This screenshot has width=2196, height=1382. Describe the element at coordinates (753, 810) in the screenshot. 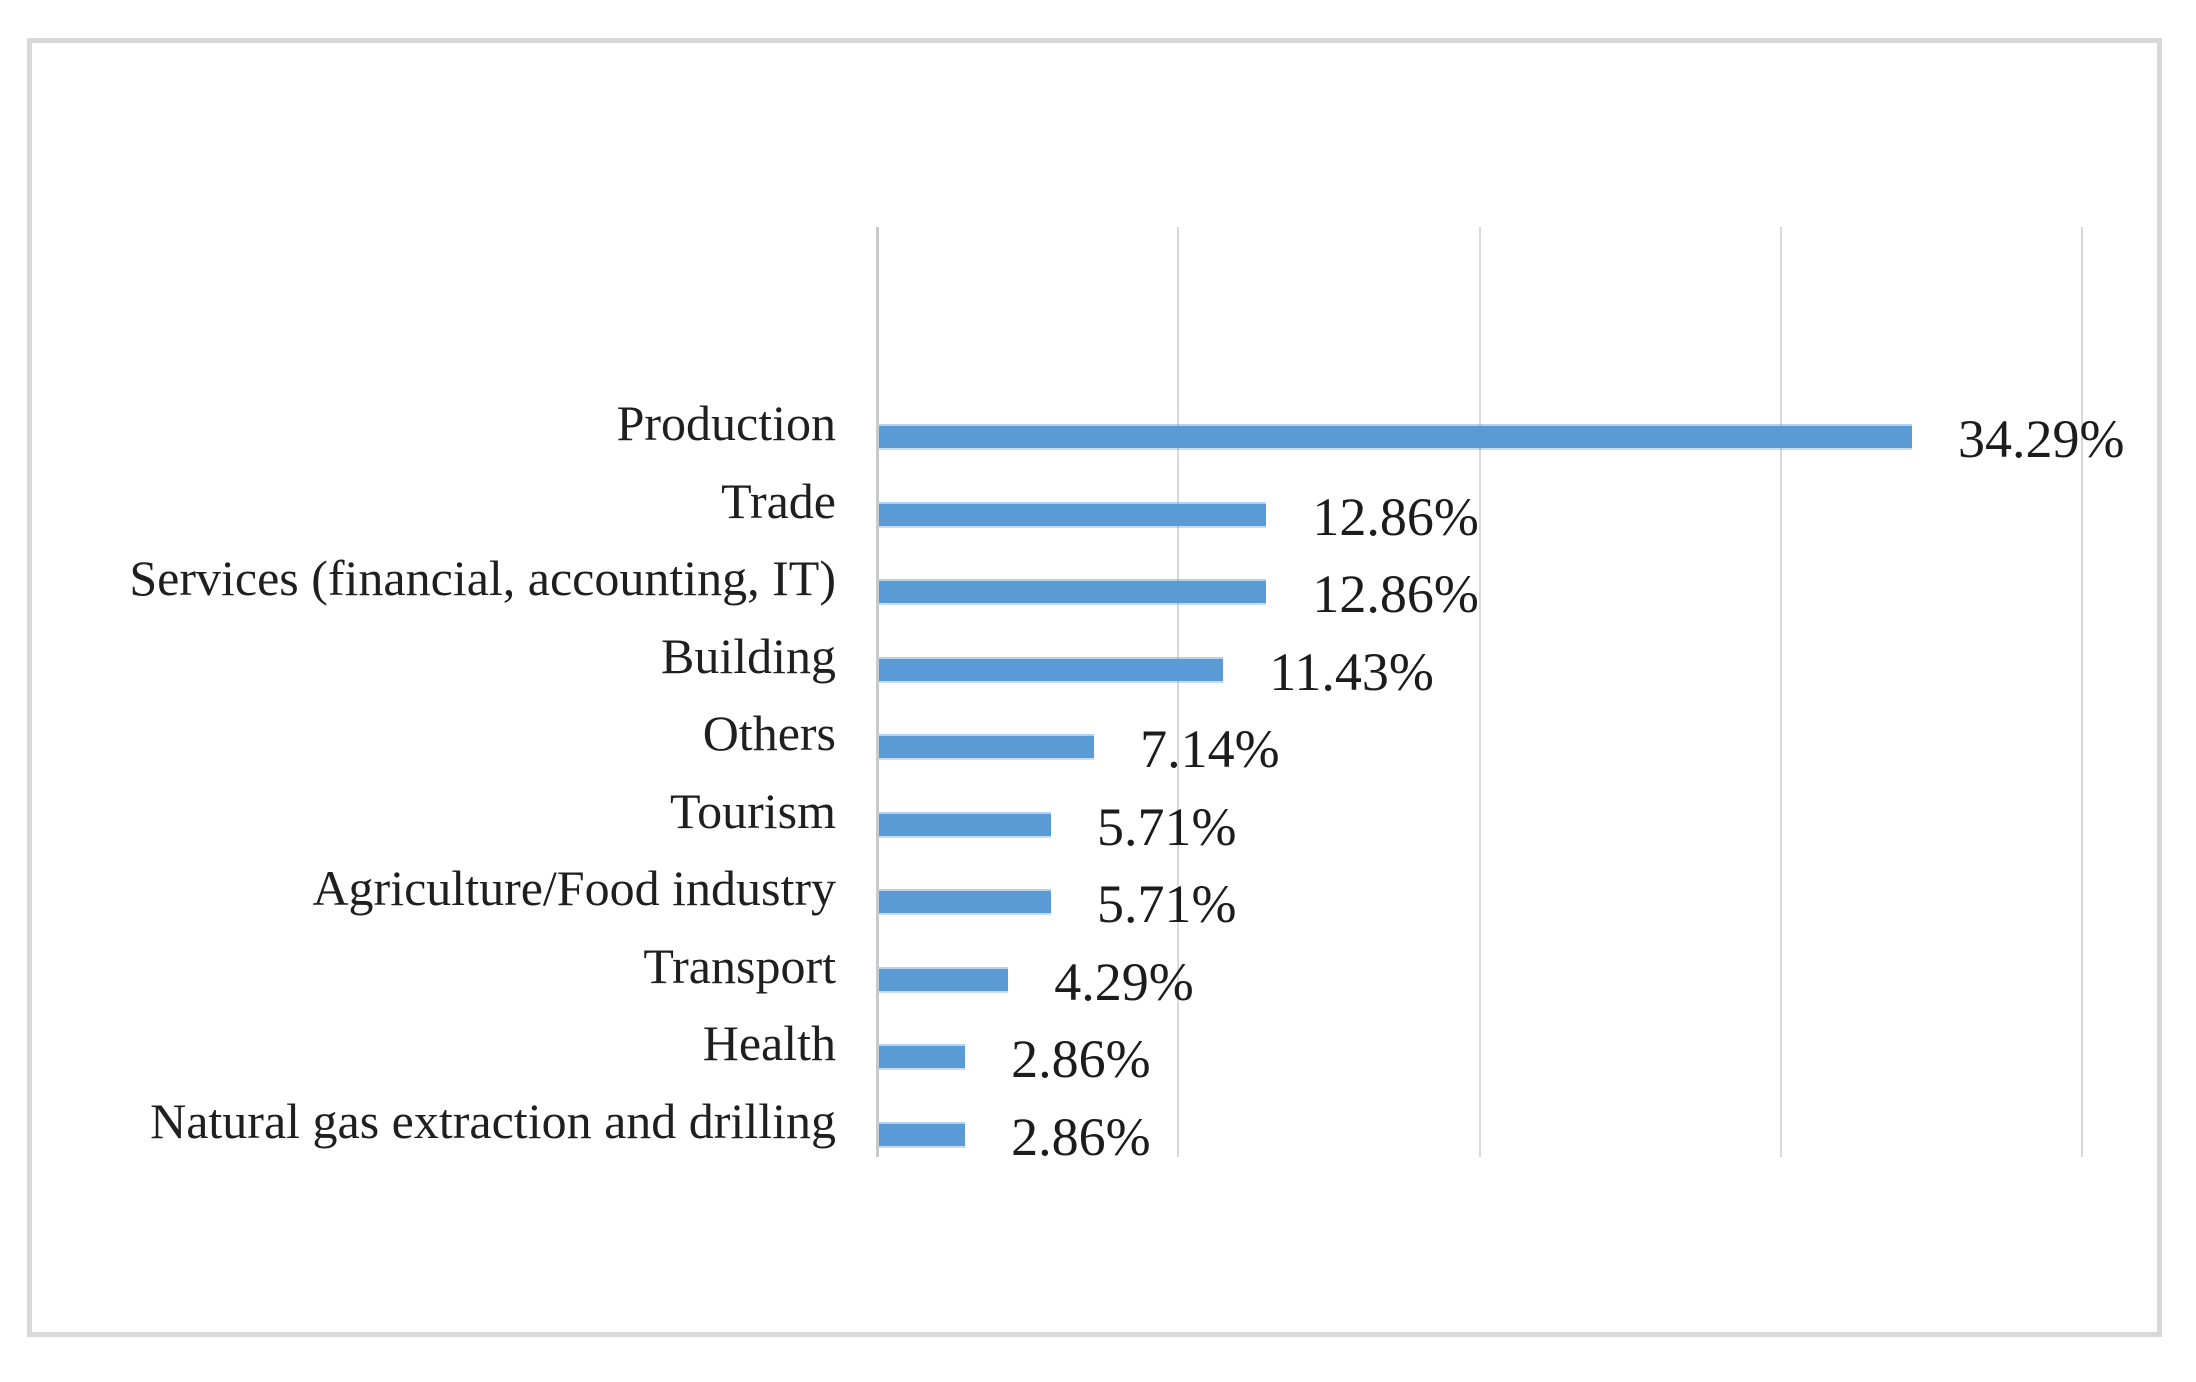

I see `category-label: Tourism` at that location.